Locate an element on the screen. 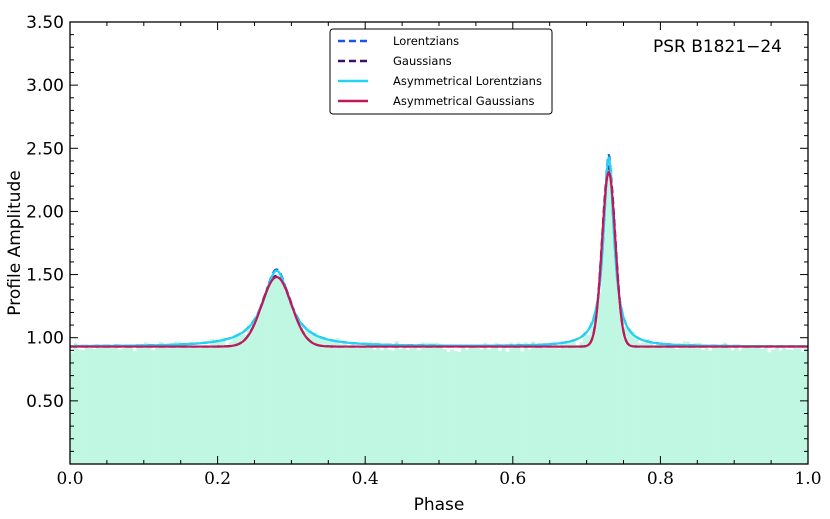  legend-box is located at coordinates (441, 71).